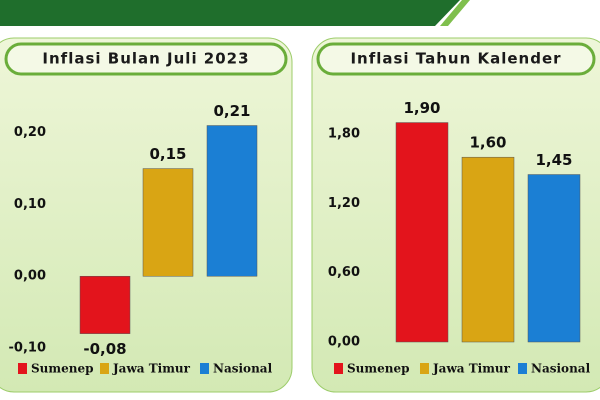 The height and width of the screenshot is (400, 600). What do you see at coordinates (344, 134) in the screenshot?
I see `y-tick-label: 1,80` at bounding box center [344, 134].